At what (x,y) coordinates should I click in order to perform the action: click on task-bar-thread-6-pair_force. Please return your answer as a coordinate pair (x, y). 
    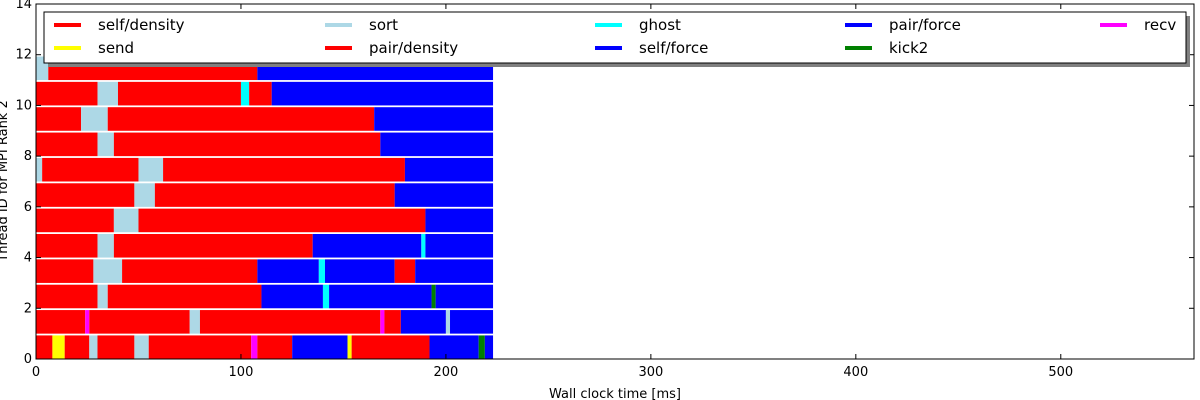
    Looking at the image, I should click on (444, 195).